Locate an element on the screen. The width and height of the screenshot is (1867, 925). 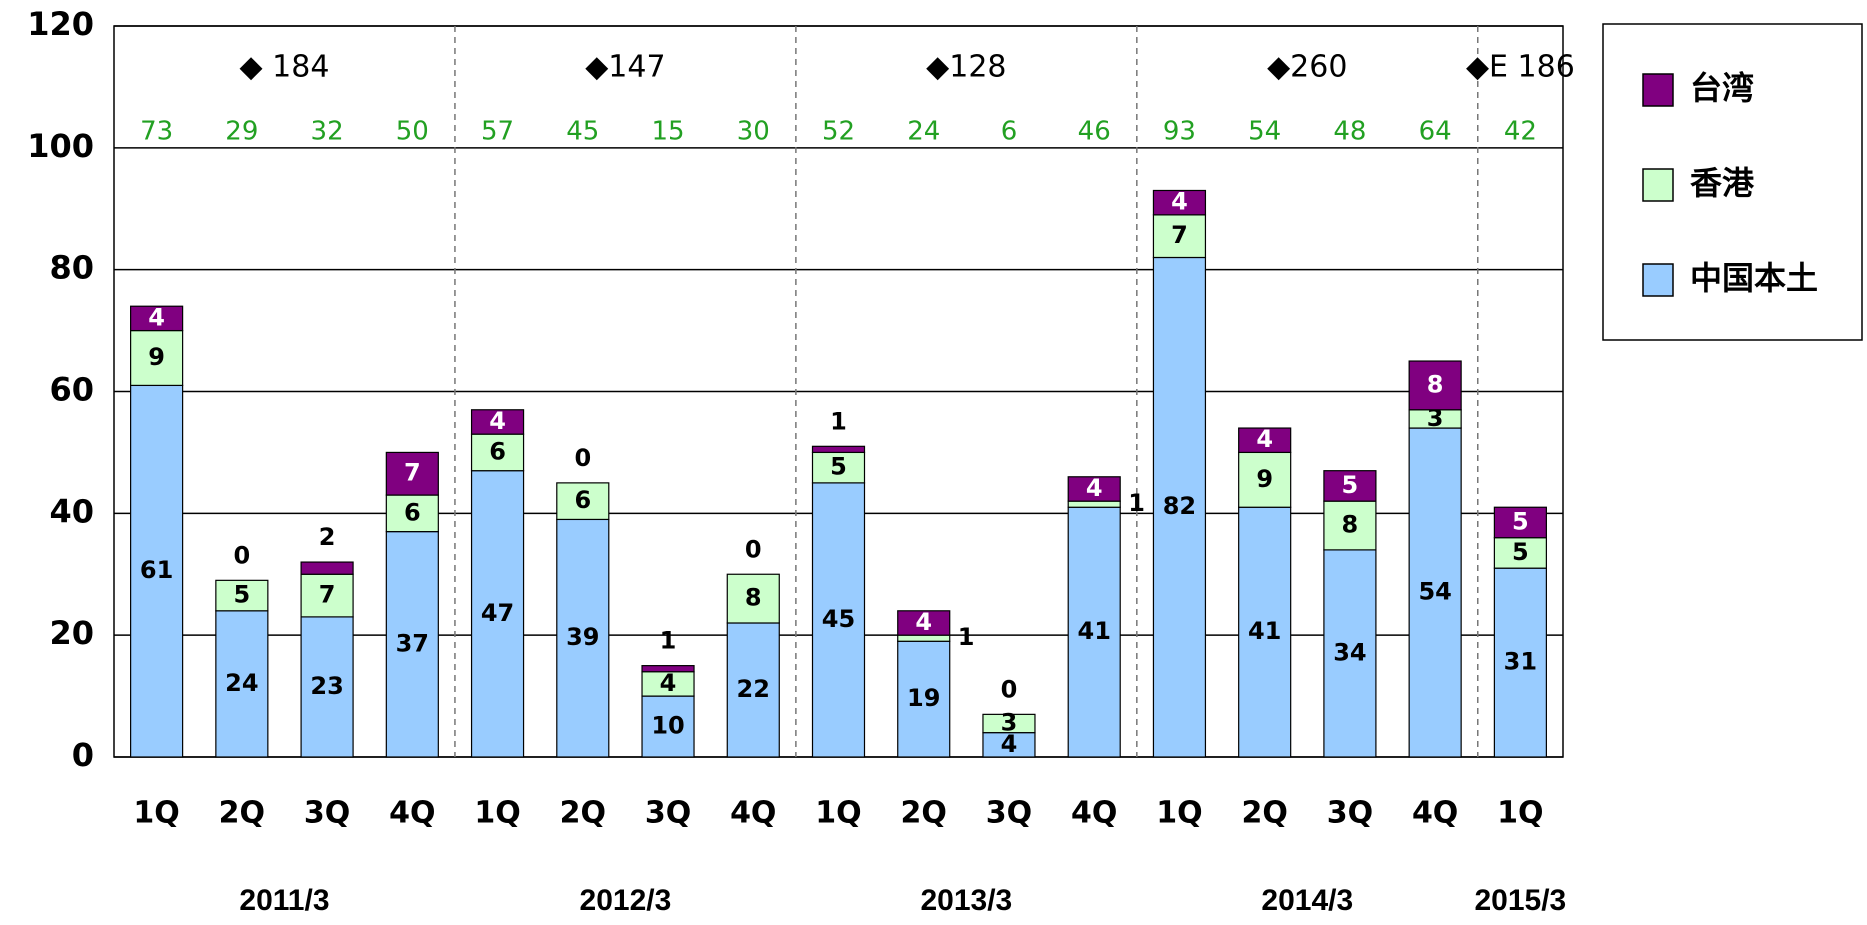
group-label: 2014/3 is located at coordinates (1307, 900).